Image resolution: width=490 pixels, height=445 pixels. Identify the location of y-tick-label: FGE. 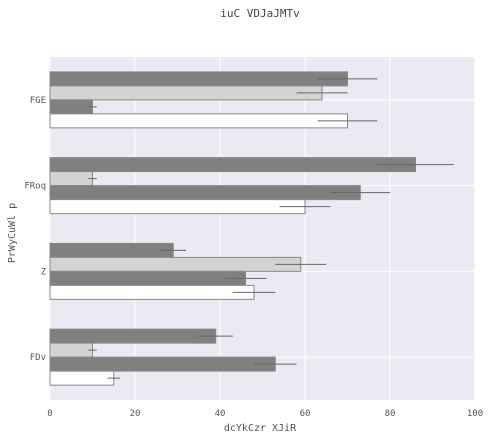
(38, 101).